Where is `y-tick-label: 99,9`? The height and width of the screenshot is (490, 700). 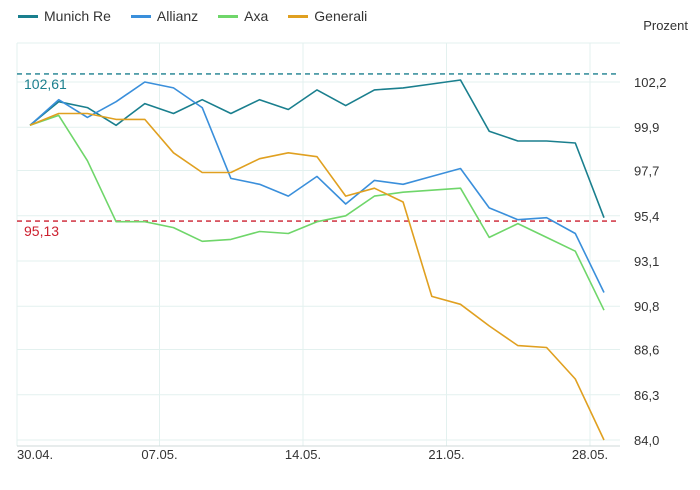 y-tick-label: 99,9 is located at coordinates (646, 127).